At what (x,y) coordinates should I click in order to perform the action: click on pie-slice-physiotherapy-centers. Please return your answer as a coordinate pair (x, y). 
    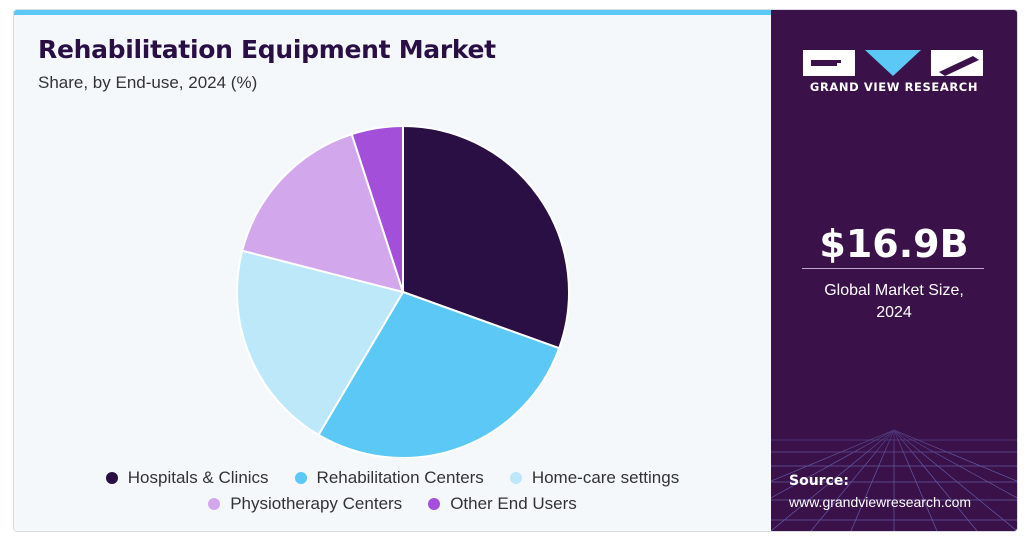
    Looking at the image, I should click on (322, 213).